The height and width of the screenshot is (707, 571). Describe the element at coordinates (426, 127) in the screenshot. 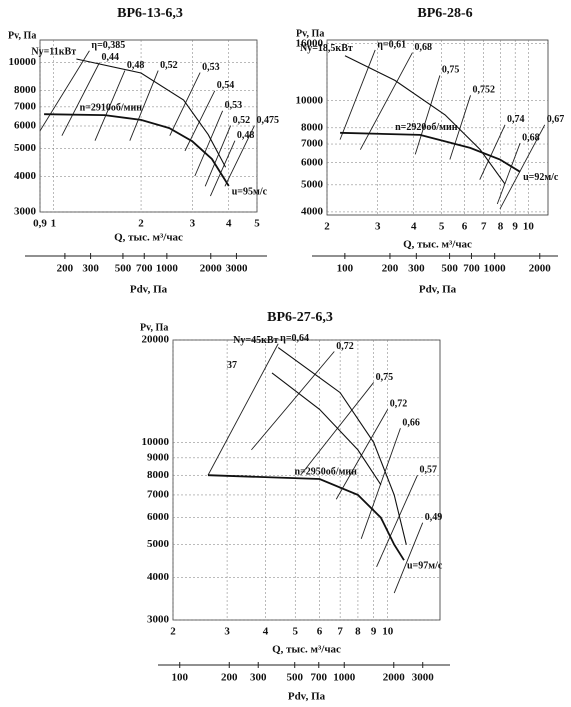

I see `curve-label: n=2920об/мин` at that location.